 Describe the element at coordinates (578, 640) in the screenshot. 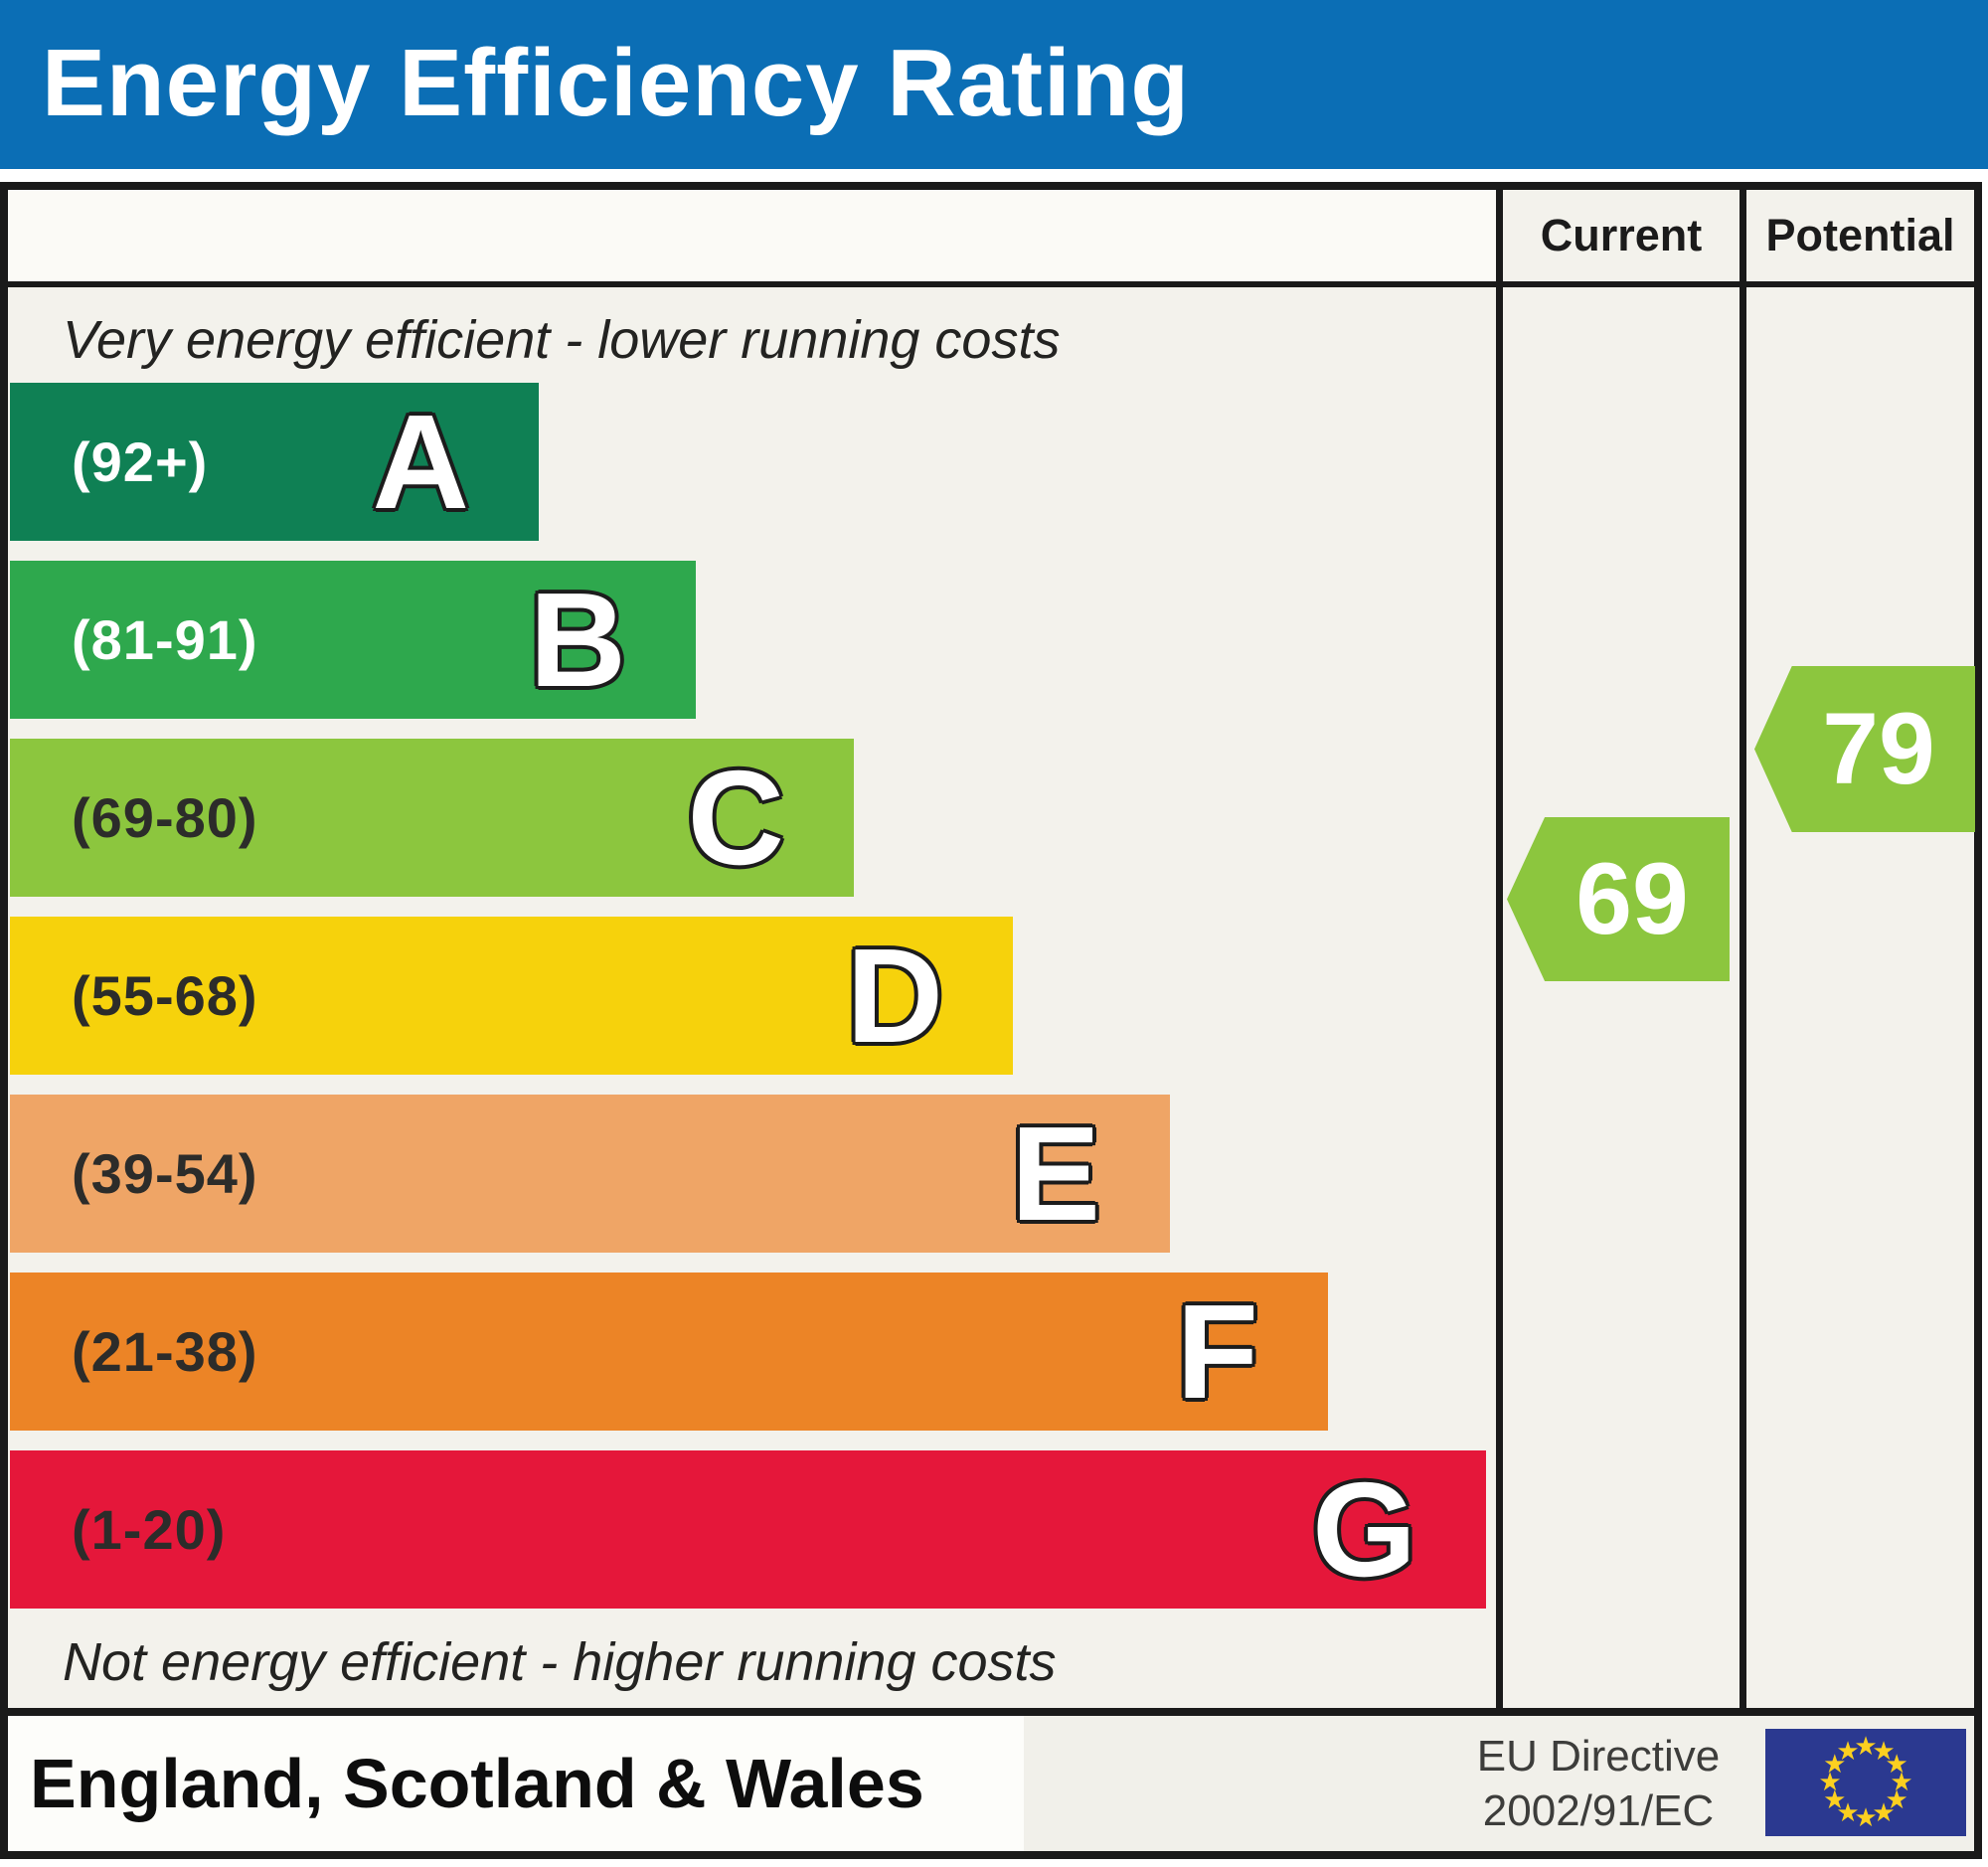

I see `band-letter: B` at that location.